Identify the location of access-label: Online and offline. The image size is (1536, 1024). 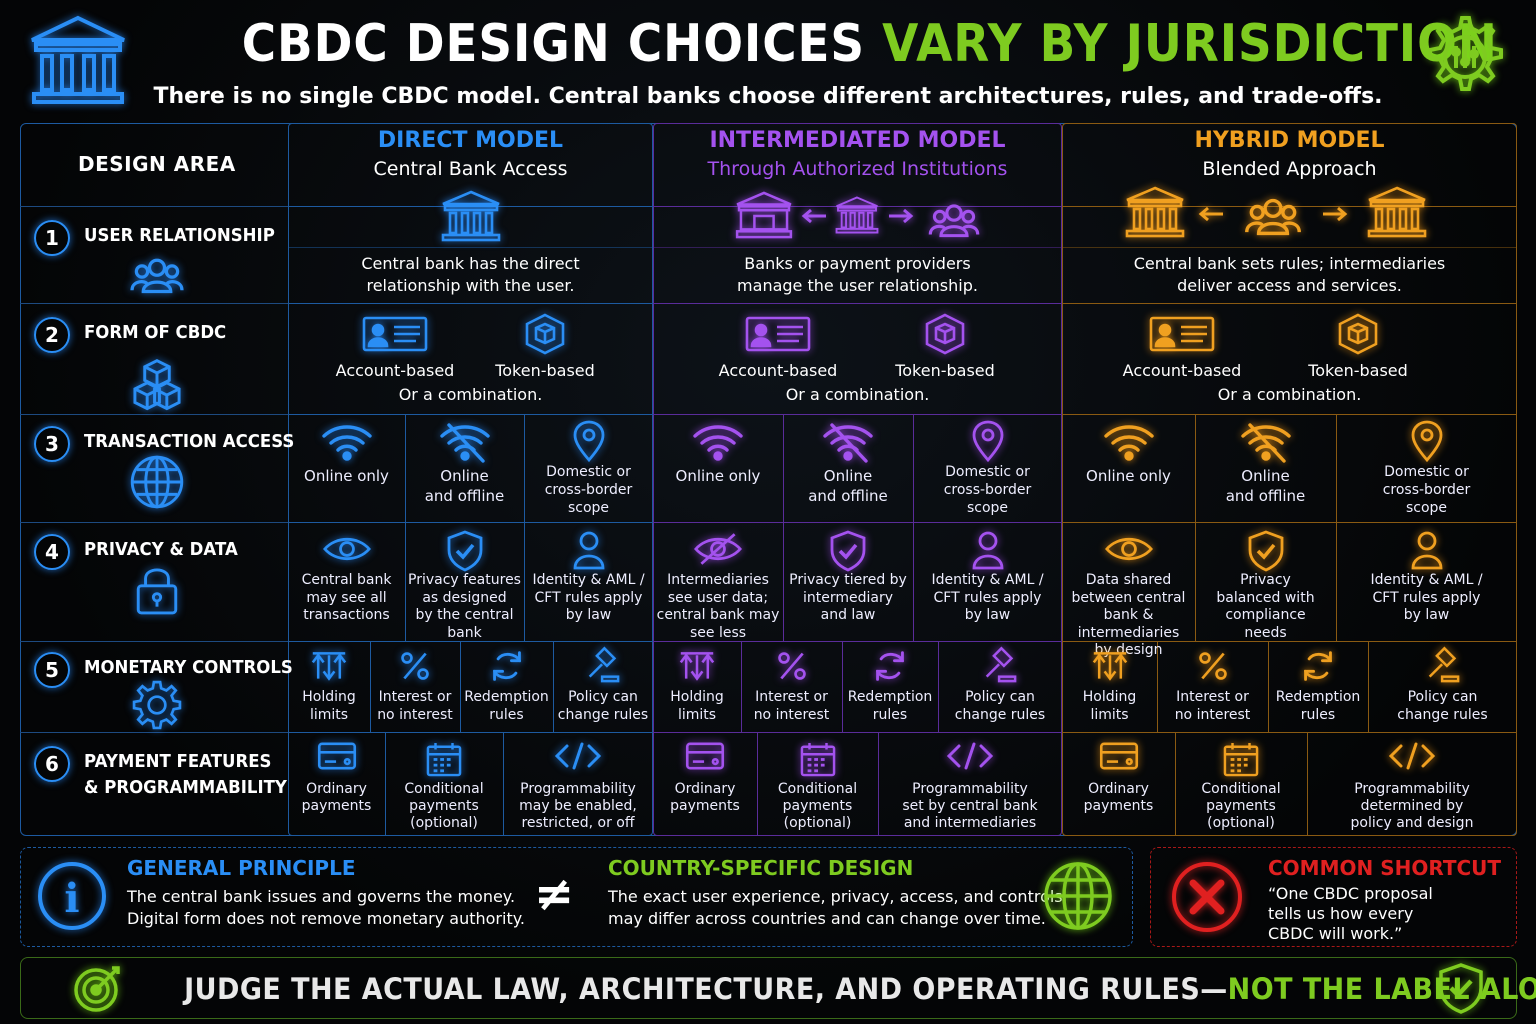
(848, 486).